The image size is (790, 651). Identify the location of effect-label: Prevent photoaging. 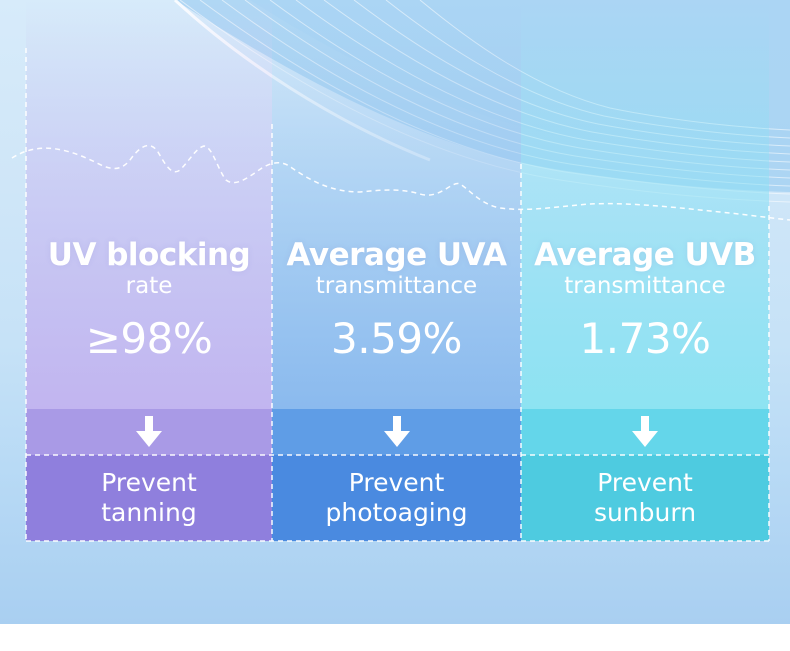
(396, 498).